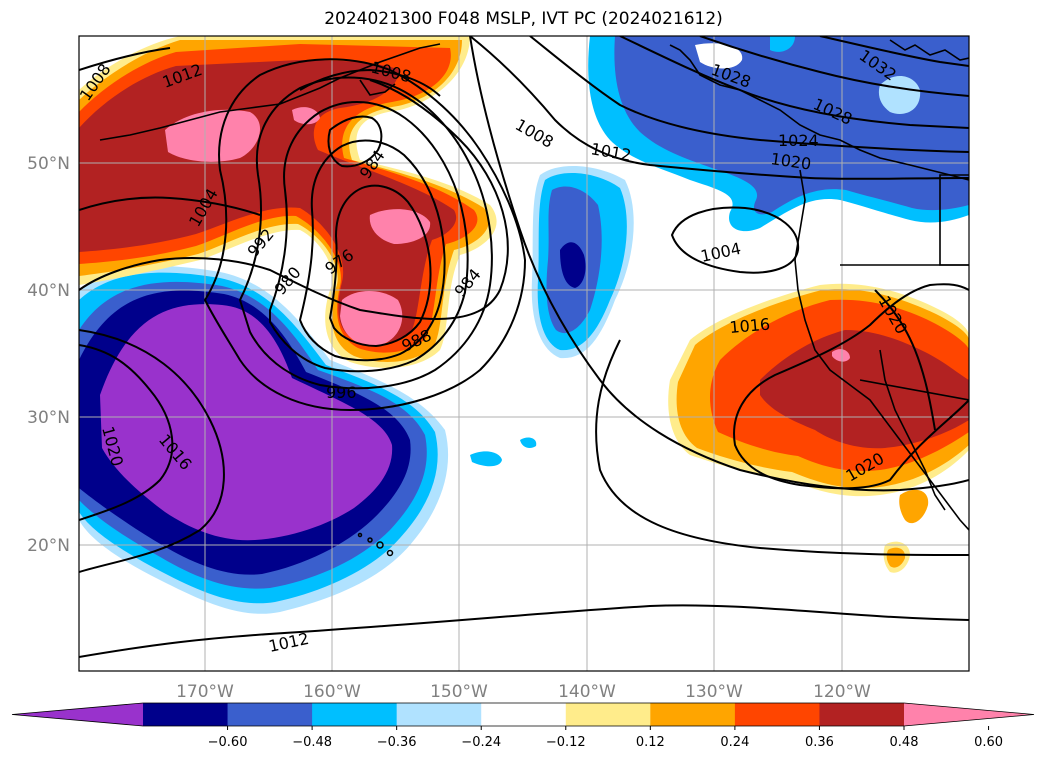 This screenshot has width=1047, height=765. Describe the element at coordinates (459, 692) in the screenshot. I see `lon-label: 150°W` at that location.